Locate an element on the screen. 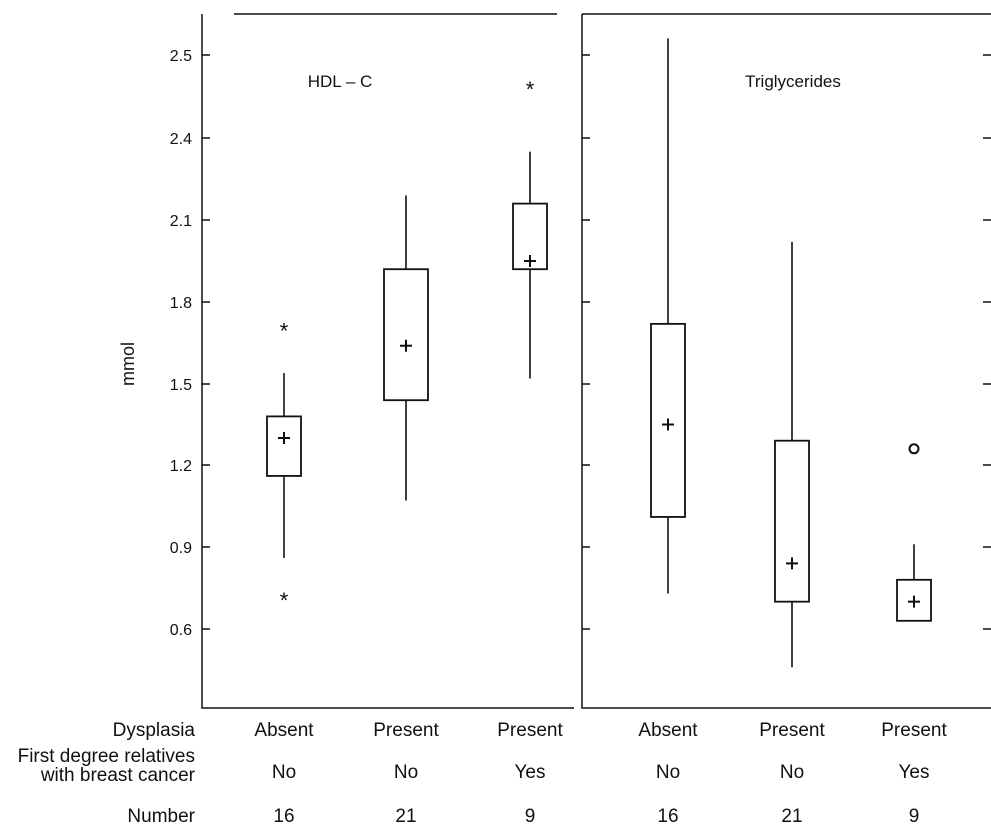 This screenshot has width=991, height=828. y-tick-label: 1.8 is located at coordinates (181, 303).